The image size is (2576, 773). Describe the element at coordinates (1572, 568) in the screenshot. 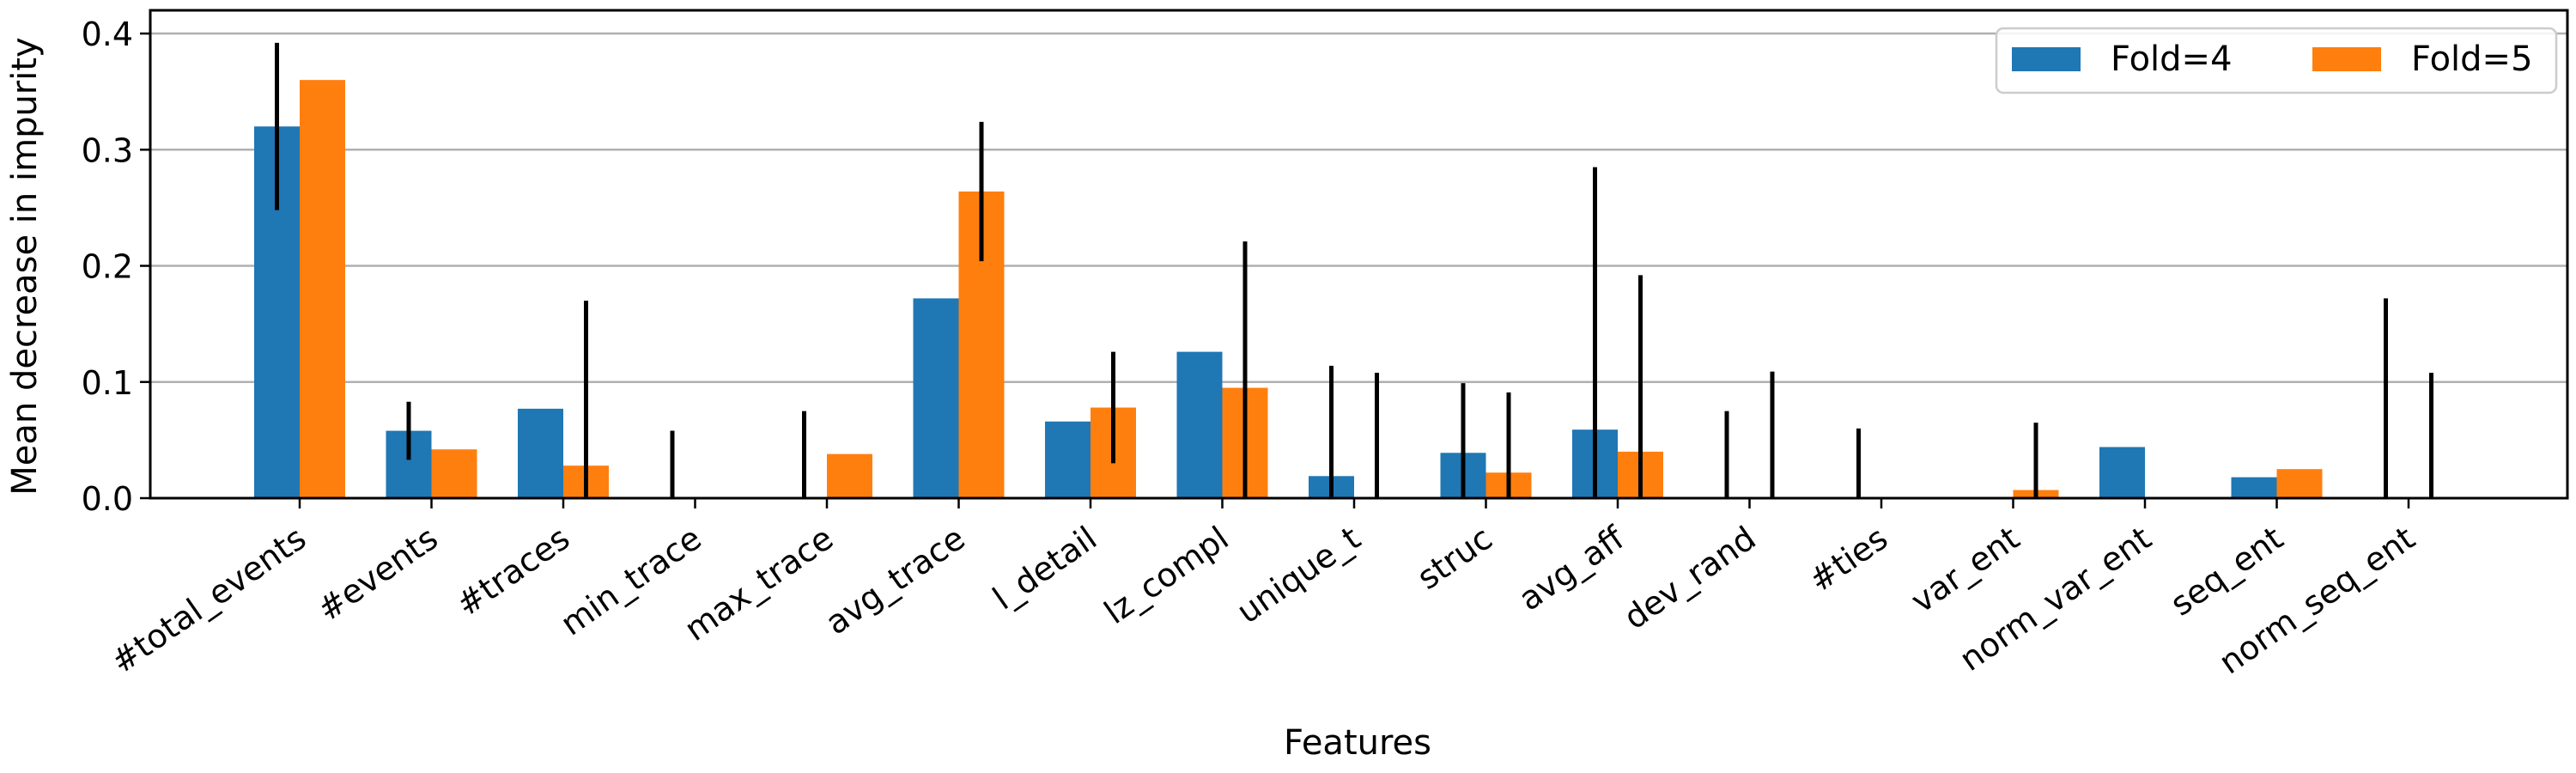

I see `x-tick-label: avg_aff` at that location.